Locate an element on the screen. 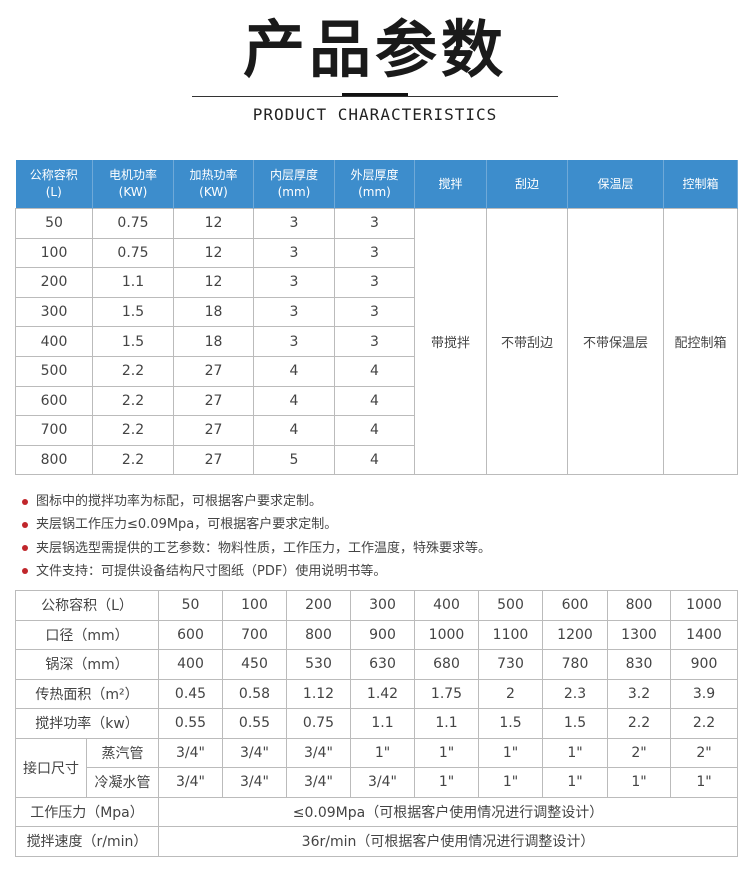 This screenshot has width=750, height=889. table-row: 搅拌功率（kw） 0.55 0.55 0.75 1.1 1.1 1.5 1.5 2.2 2.2 is located at coordinates (376, 723).